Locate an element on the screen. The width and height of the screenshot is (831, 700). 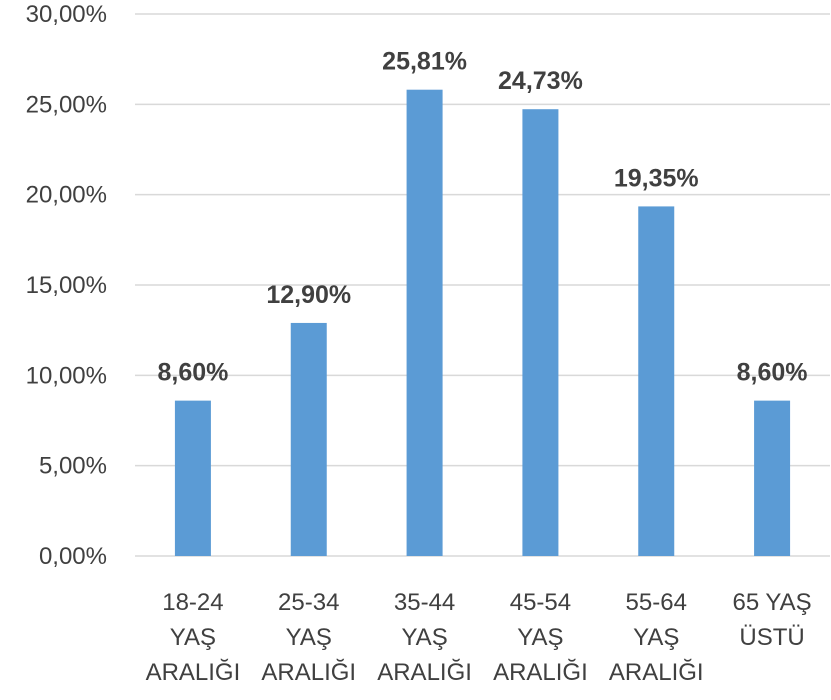
y-tick-label: 0,00% is located at coordinates (73, 556).